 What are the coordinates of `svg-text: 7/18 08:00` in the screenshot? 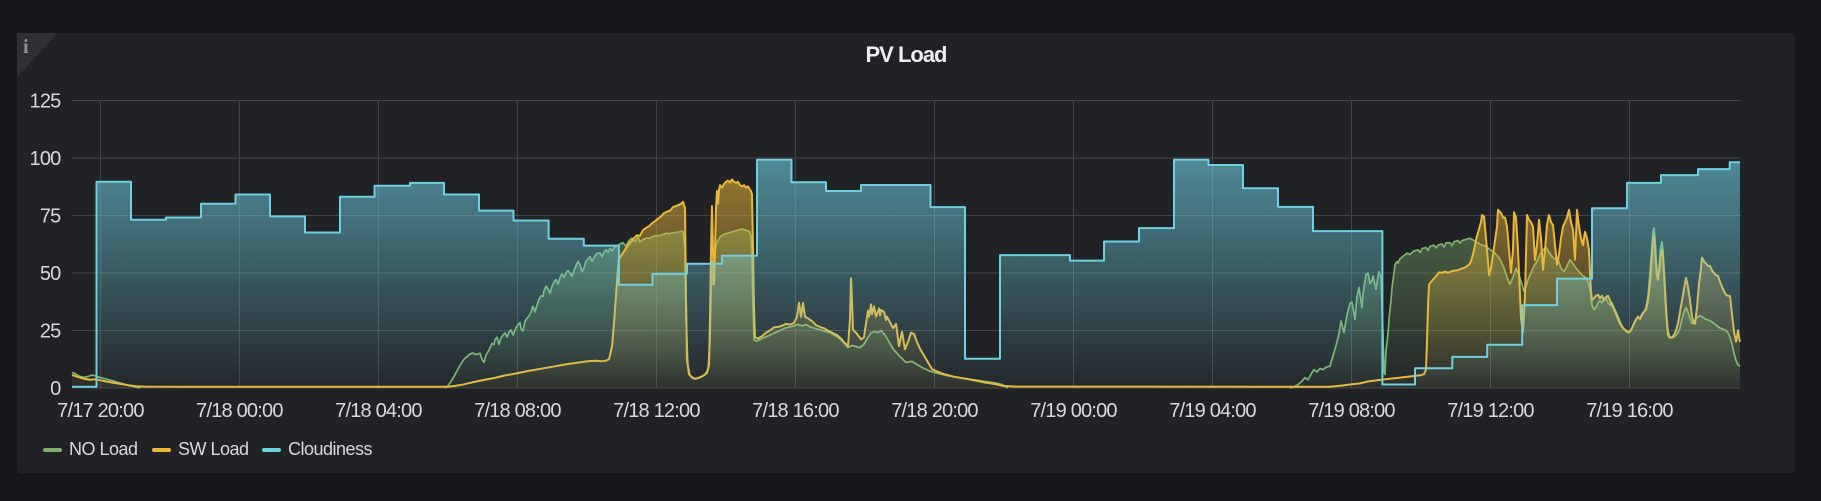 It's located at (517, 411).